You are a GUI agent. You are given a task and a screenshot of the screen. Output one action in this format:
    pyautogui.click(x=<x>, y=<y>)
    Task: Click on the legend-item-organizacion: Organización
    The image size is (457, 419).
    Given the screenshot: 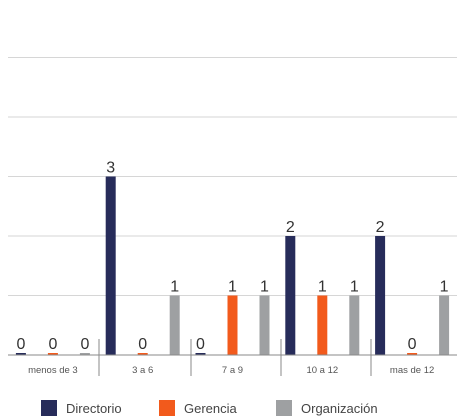 What is the action you would take?
    pyautogui.click(x=327, y=408)
    